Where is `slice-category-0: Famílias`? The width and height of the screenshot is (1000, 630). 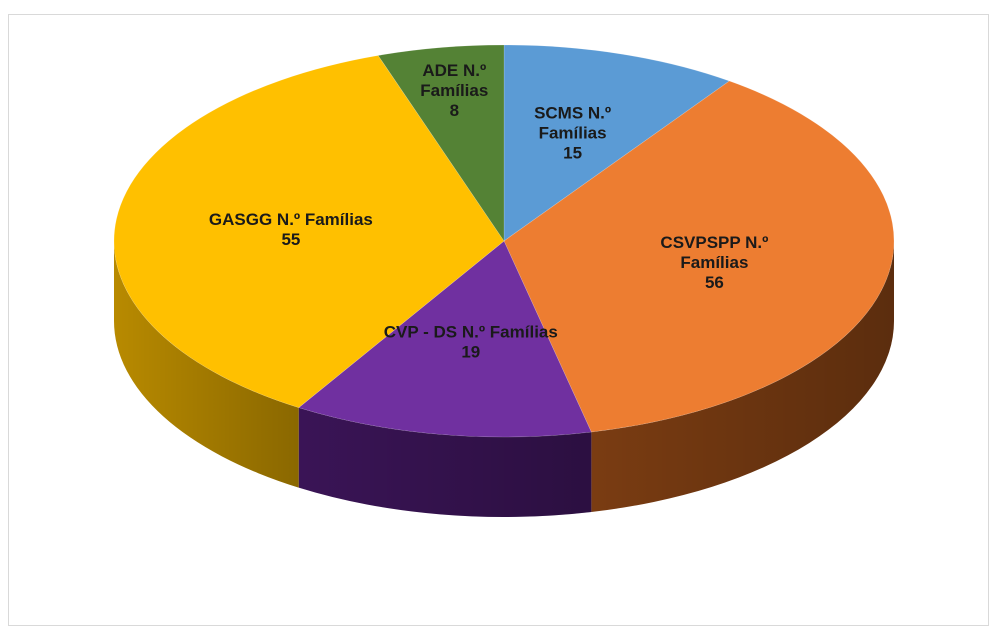
slice-category-0: Famílias is located at coordinates (573, 133).